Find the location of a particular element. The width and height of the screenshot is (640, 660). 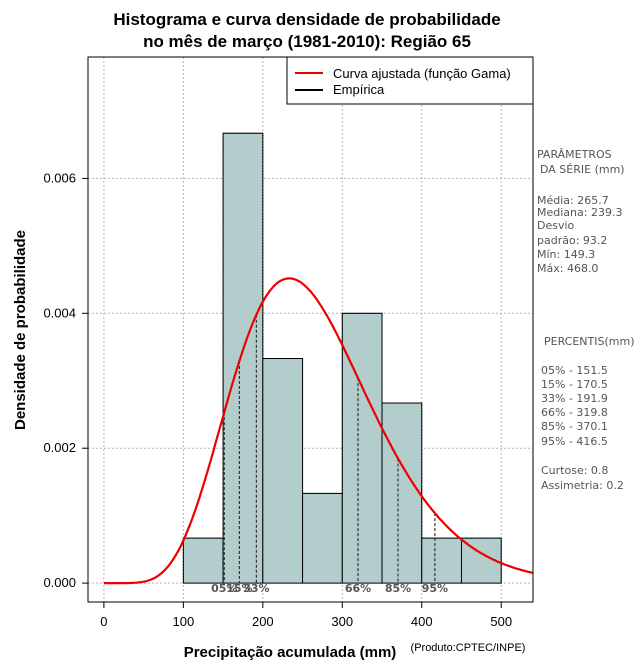

x-tick-label: 0 is located at coordinates (103, 621).